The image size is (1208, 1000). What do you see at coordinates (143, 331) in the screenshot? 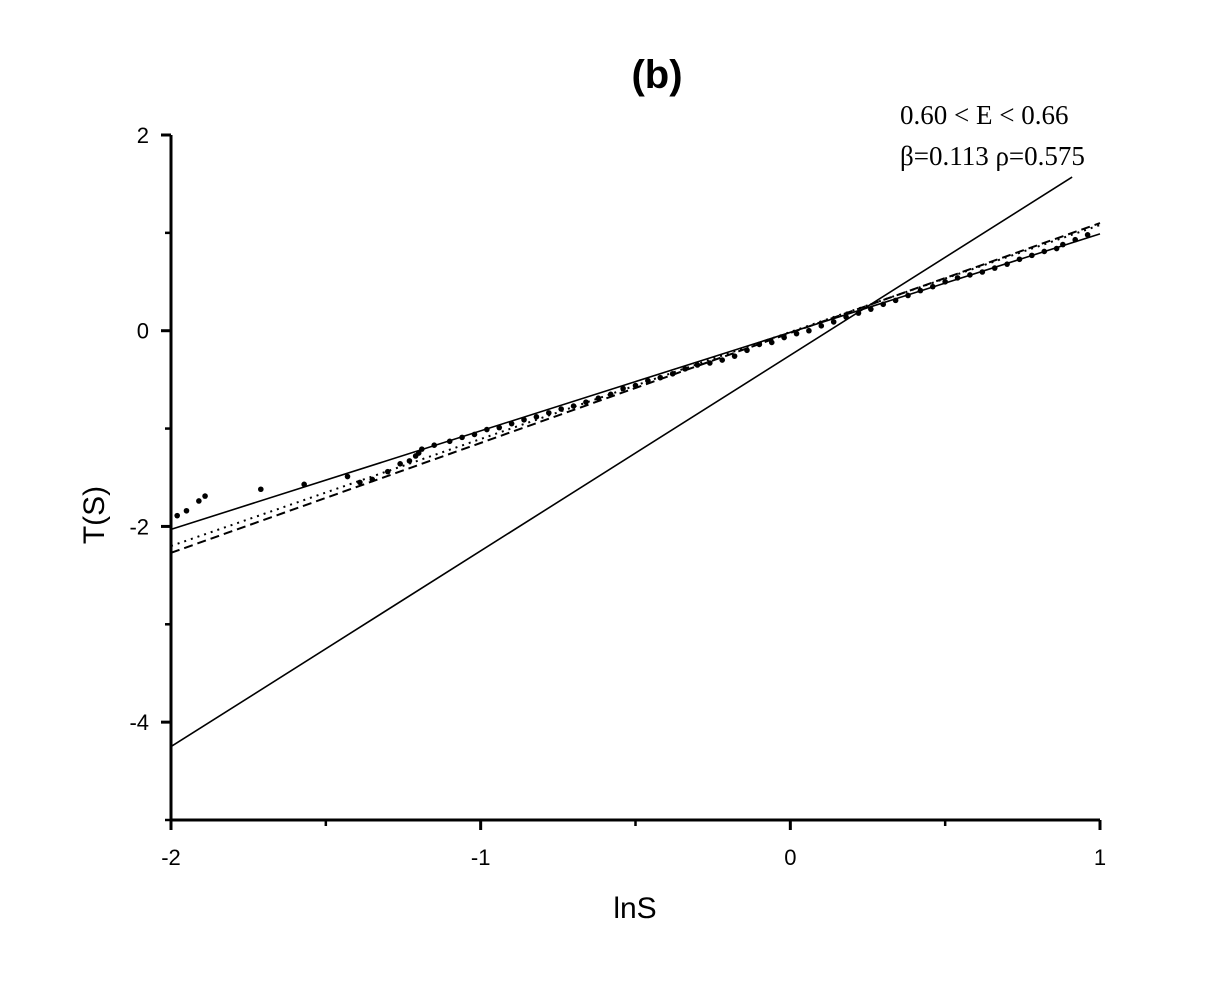
I see `y-tick-label: 0` at bounding box center [143, 331].